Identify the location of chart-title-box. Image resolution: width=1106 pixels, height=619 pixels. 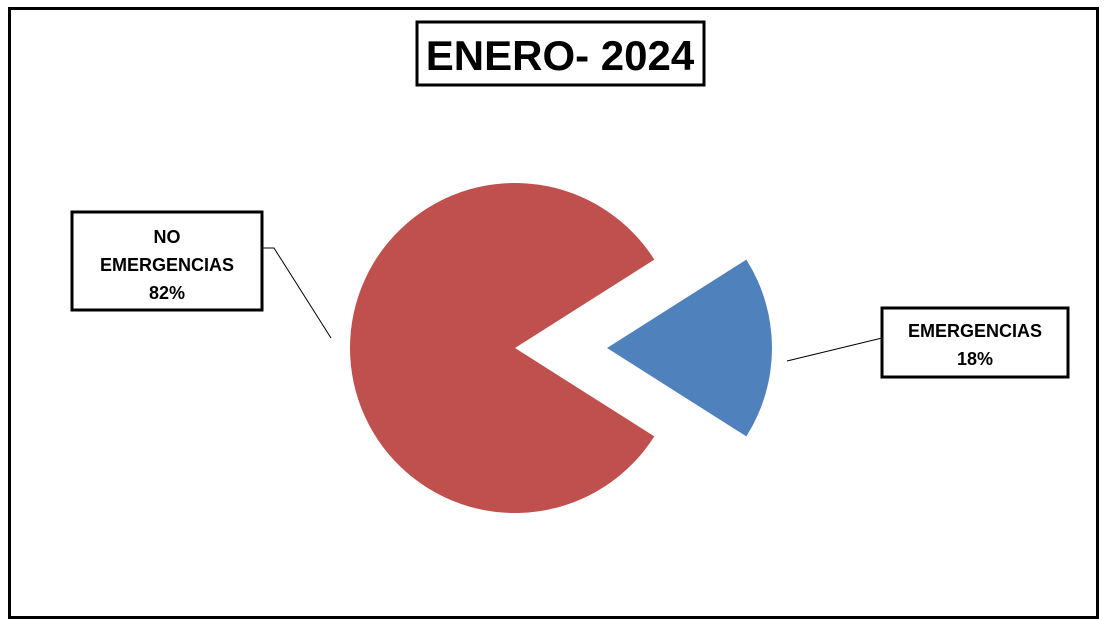
(560, 53).